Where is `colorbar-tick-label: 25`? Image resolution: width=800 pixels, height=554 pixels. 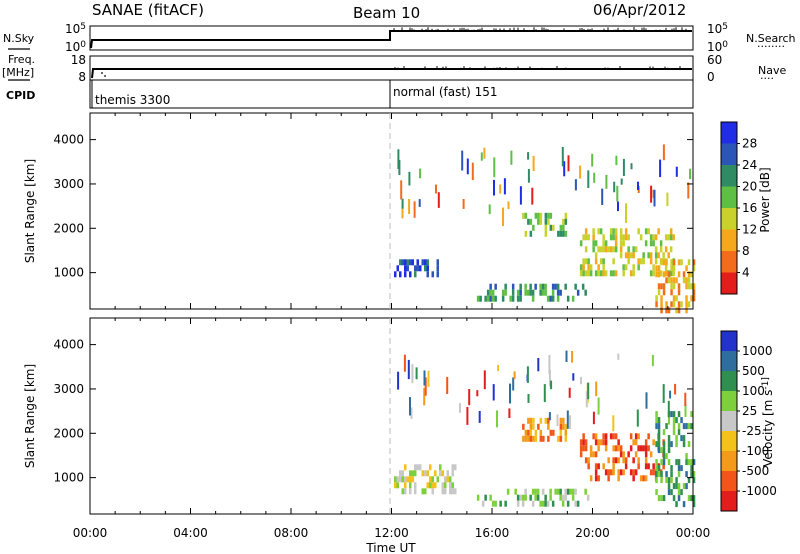
colorbar-tick-label: 25 is located at coordinates (749, 411).